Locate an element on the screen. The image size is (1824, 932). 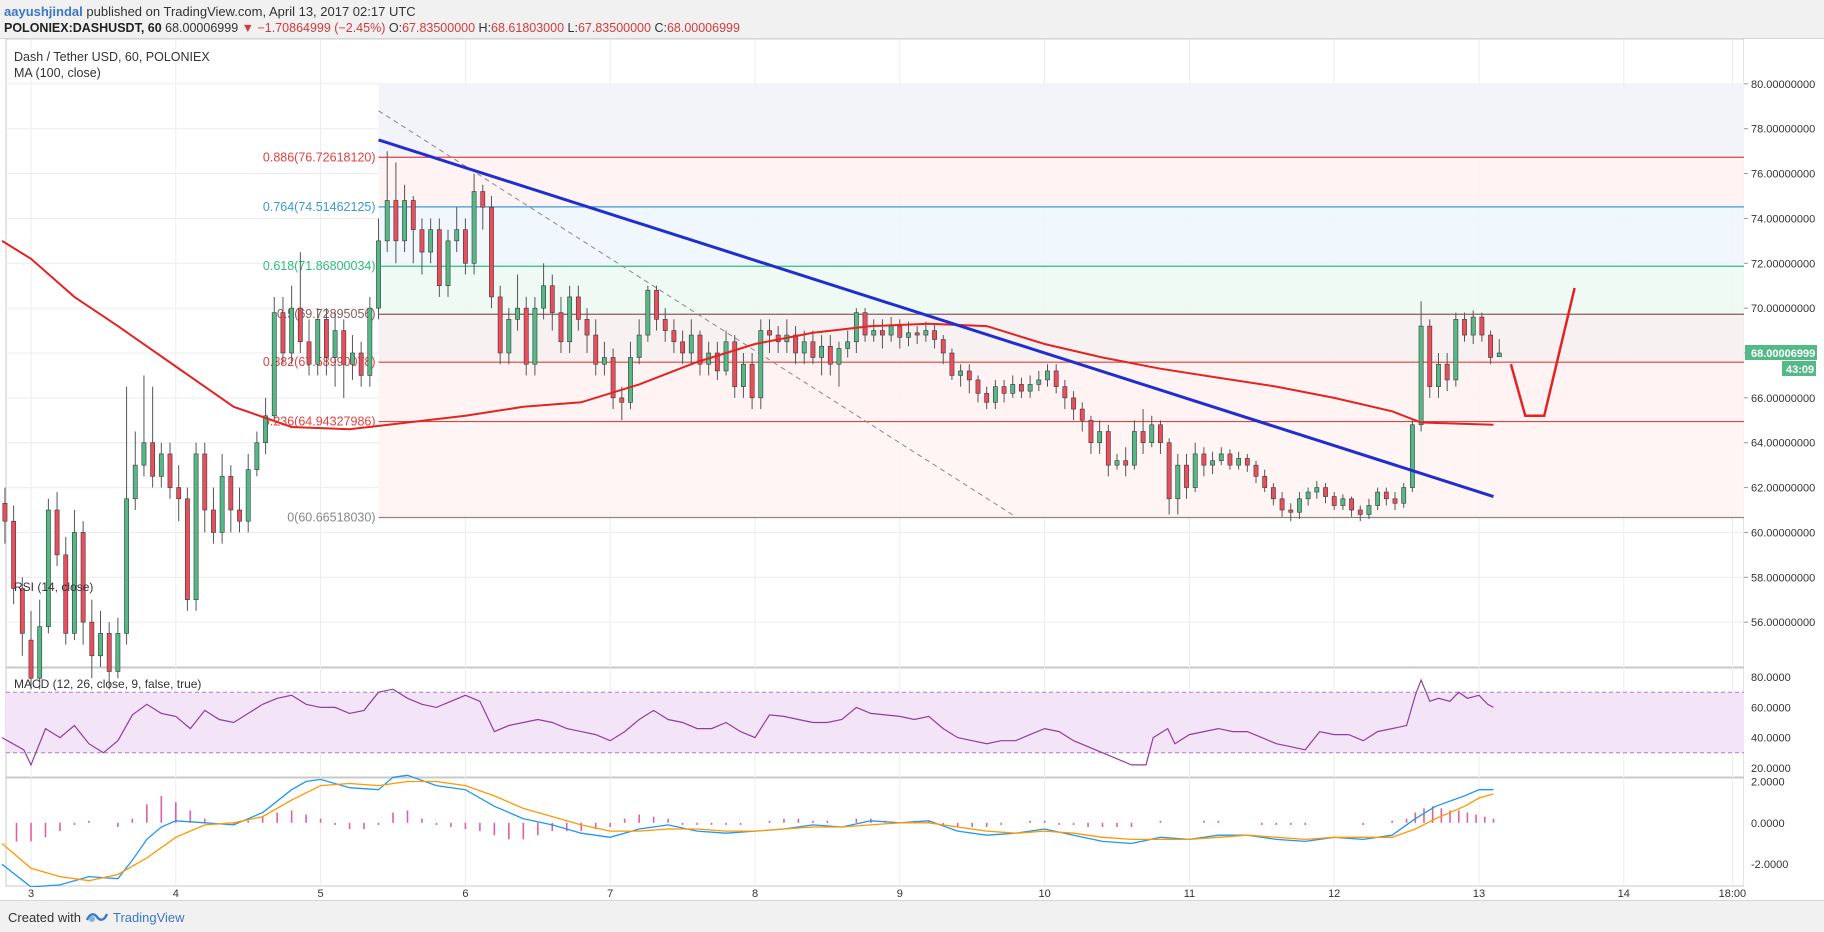
tradingview-brand-link: TradingView is located at coordinates (149, 917).